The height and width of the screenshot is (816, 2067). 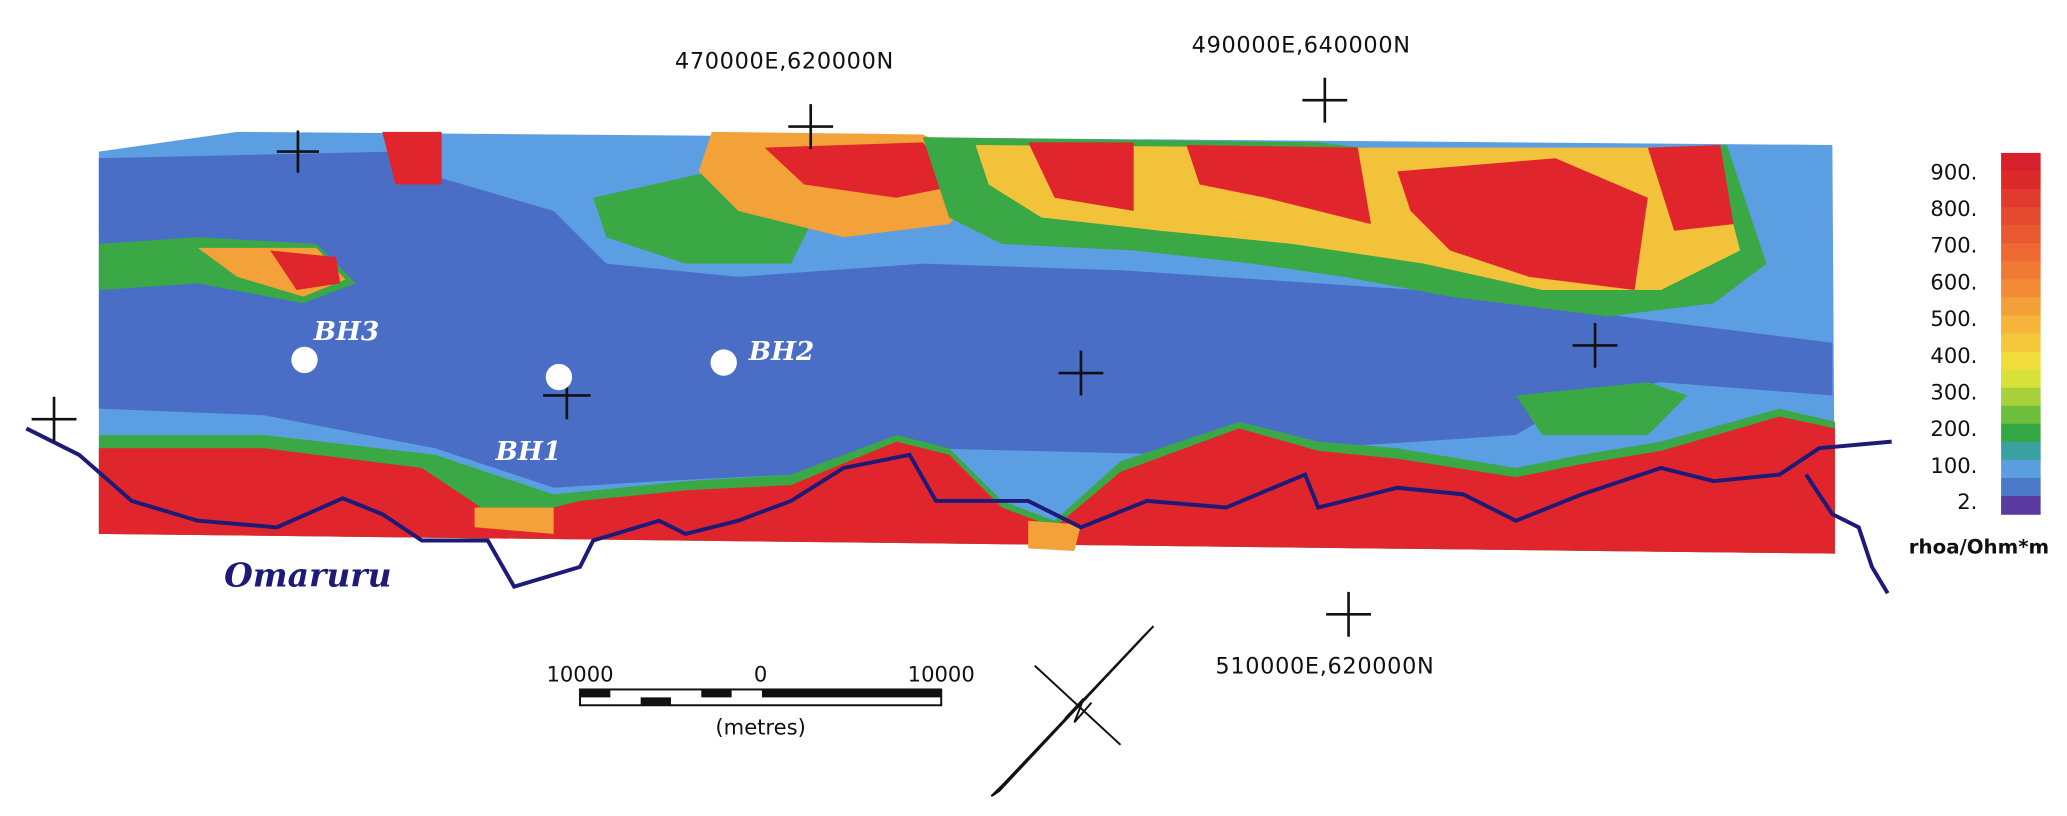 What do you see at coordinates (1985, 333) in the screenshot?
I see `legend: 900. 800. 700. 600. 500. 400. 300. 200. 100. 2.` at bounding box center [1985, 333].